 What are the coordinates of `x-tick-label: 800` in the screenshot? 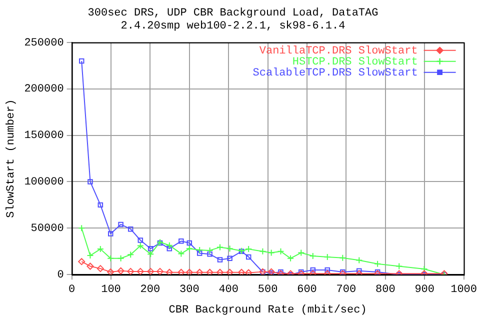 It's located at (385, 290).